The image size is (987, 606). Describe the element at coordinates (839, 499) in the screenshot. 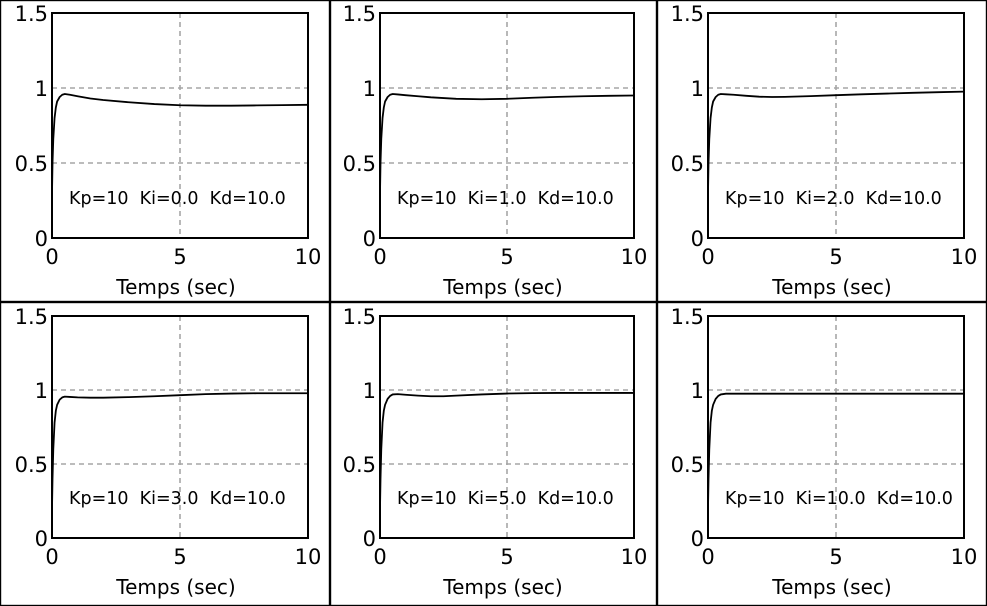

I see `gain-annotation: Kp=10 Ki=10.0 Kd=10.0` at that location.